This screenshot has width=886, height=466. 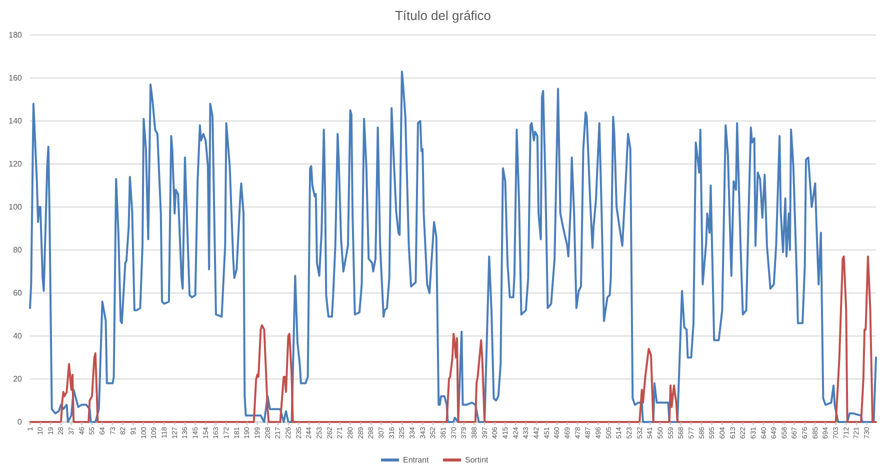 I want to click on y-tick-label: 20, so click(x=18, y=379).